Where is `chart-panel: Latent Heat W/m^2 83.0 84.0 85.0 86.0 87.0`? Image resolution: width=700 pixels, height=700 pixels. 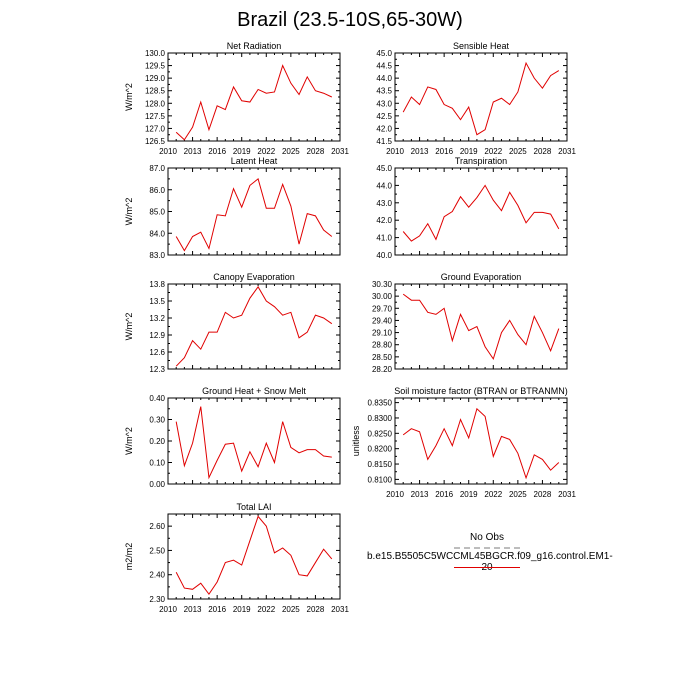
chart-panel: Latent Heat W/m^2 83.0 84.0 85.0 86.0 87.0 is located at coordinates (232, 208).